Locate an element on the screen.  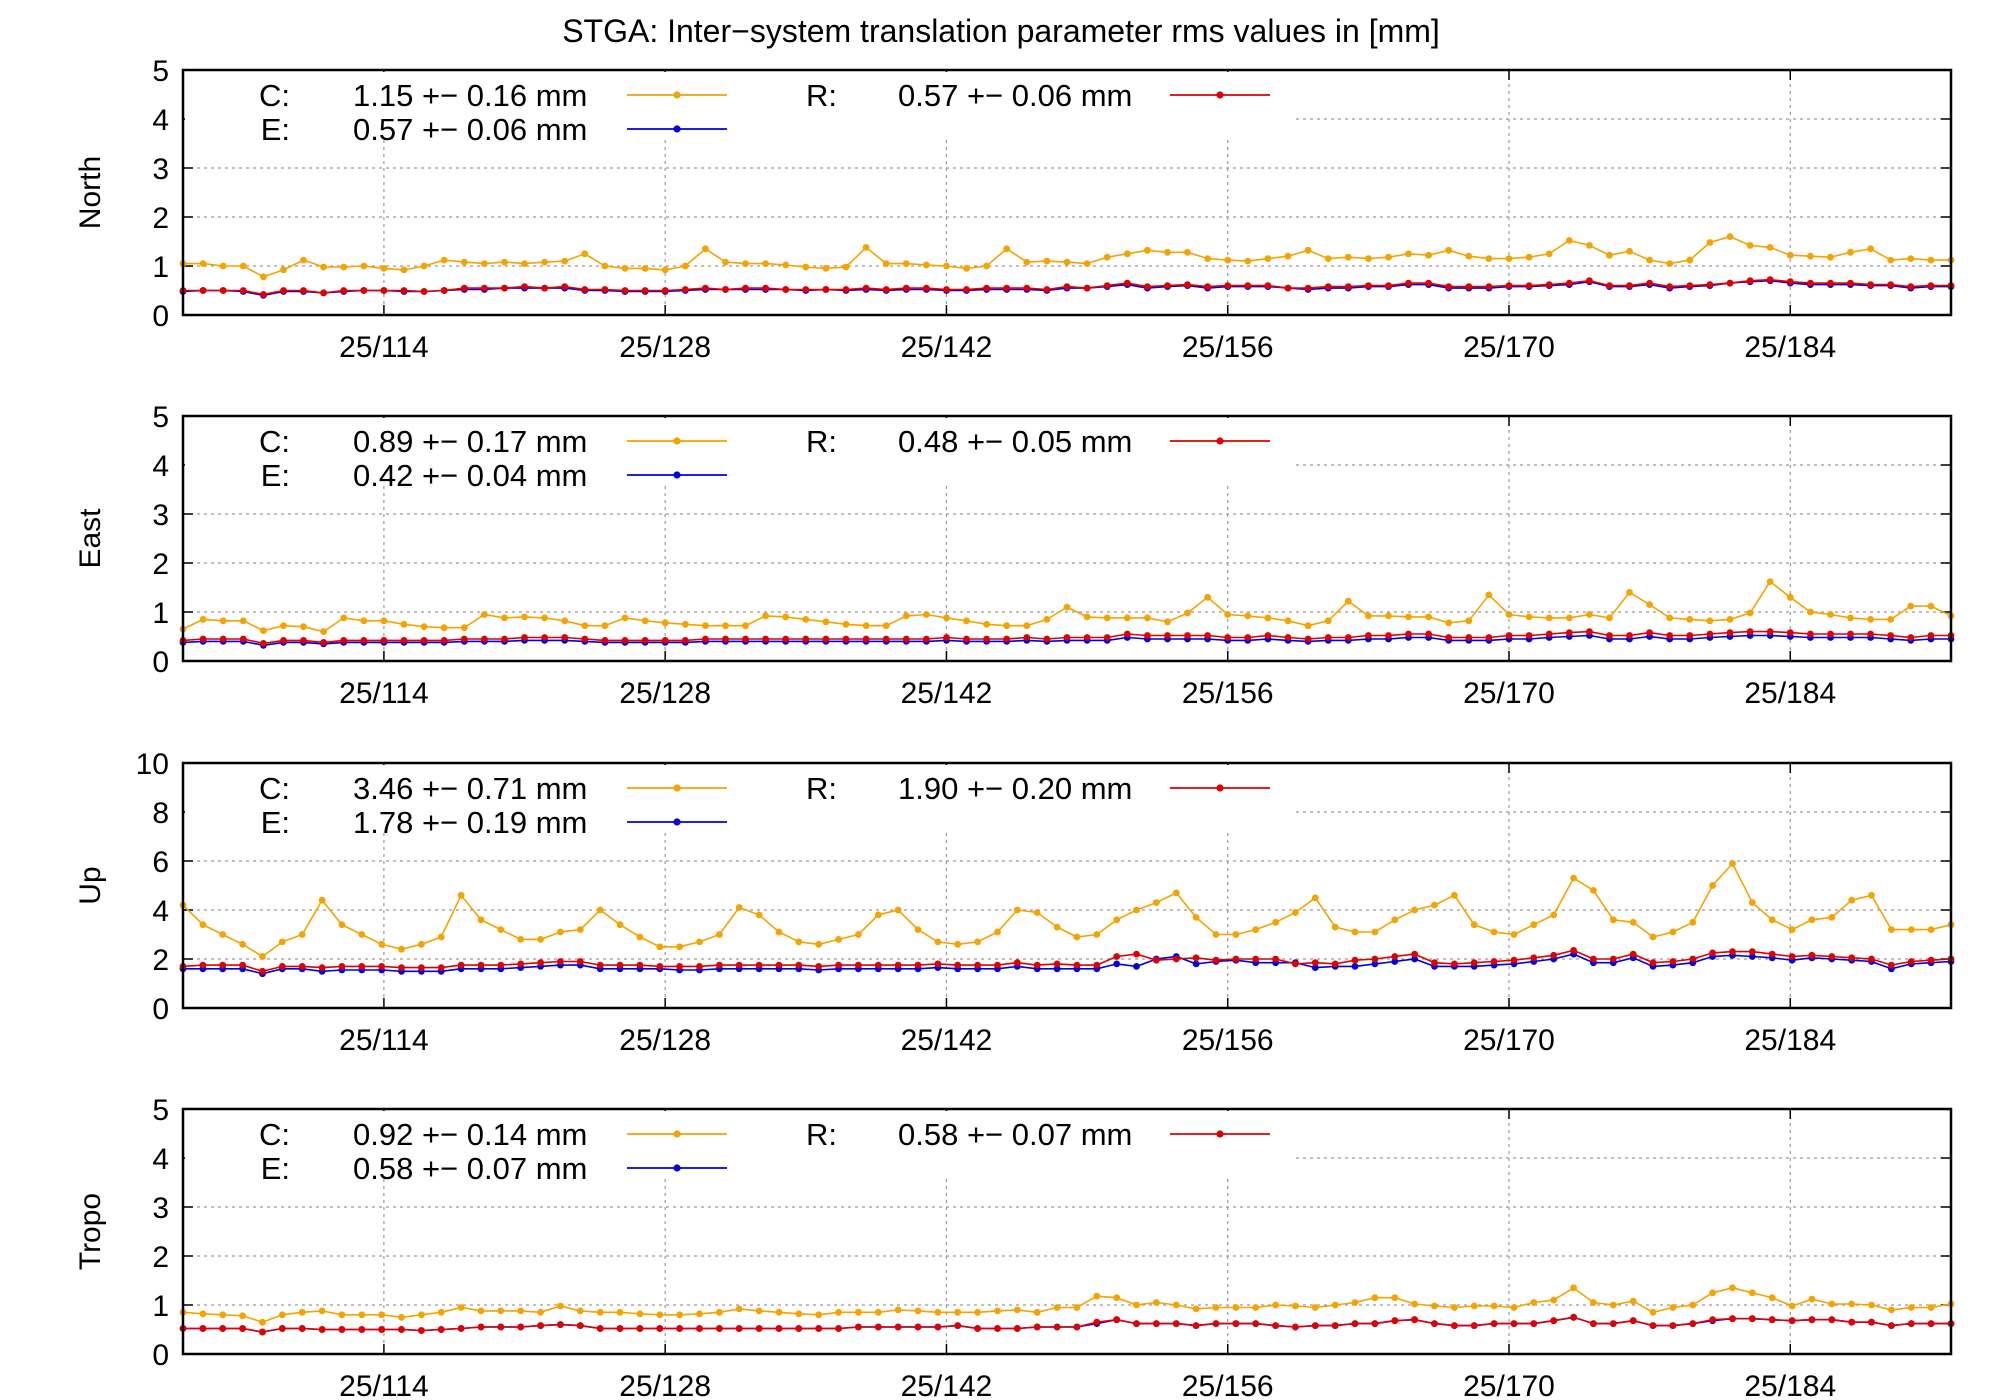
y-tick-label: 5 is located at coordinates (160, 1110).